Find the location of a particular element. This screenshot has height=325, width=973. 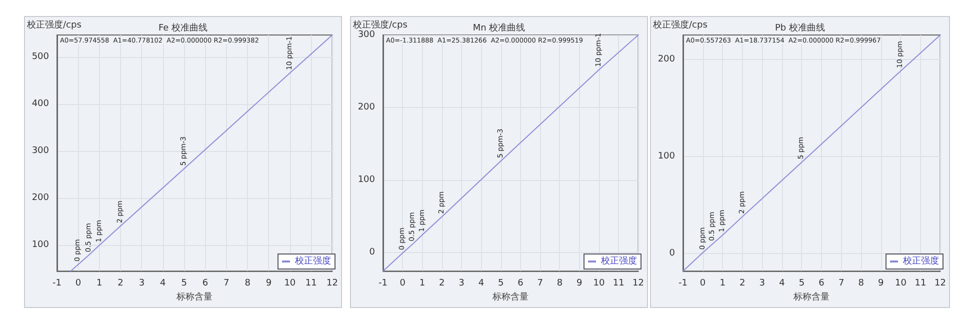

chart-title: Fe 校准曲线 is located at coordinates (183, 28).